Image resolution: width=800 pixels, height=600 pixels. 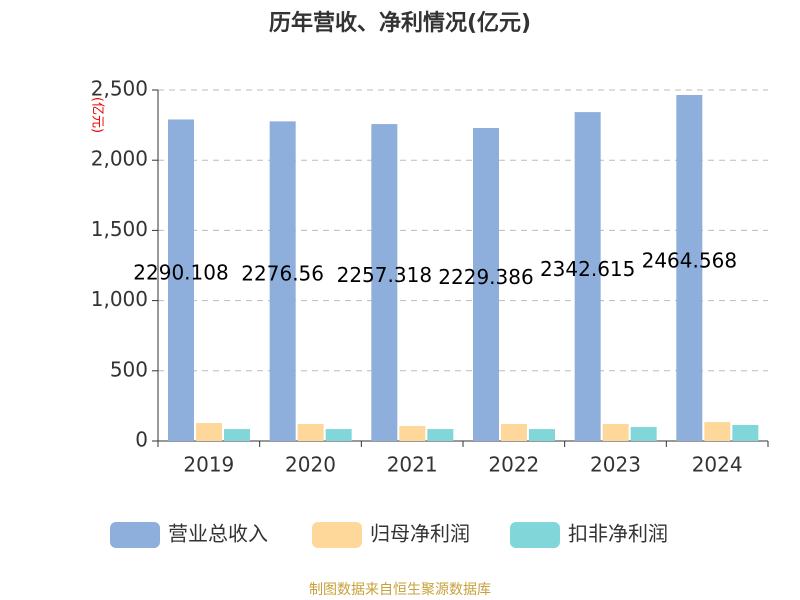 What do you see at coordinates (129, 369) in the screenshot?
I see `y-tick-label: 500` at bounding box center [129, 369].